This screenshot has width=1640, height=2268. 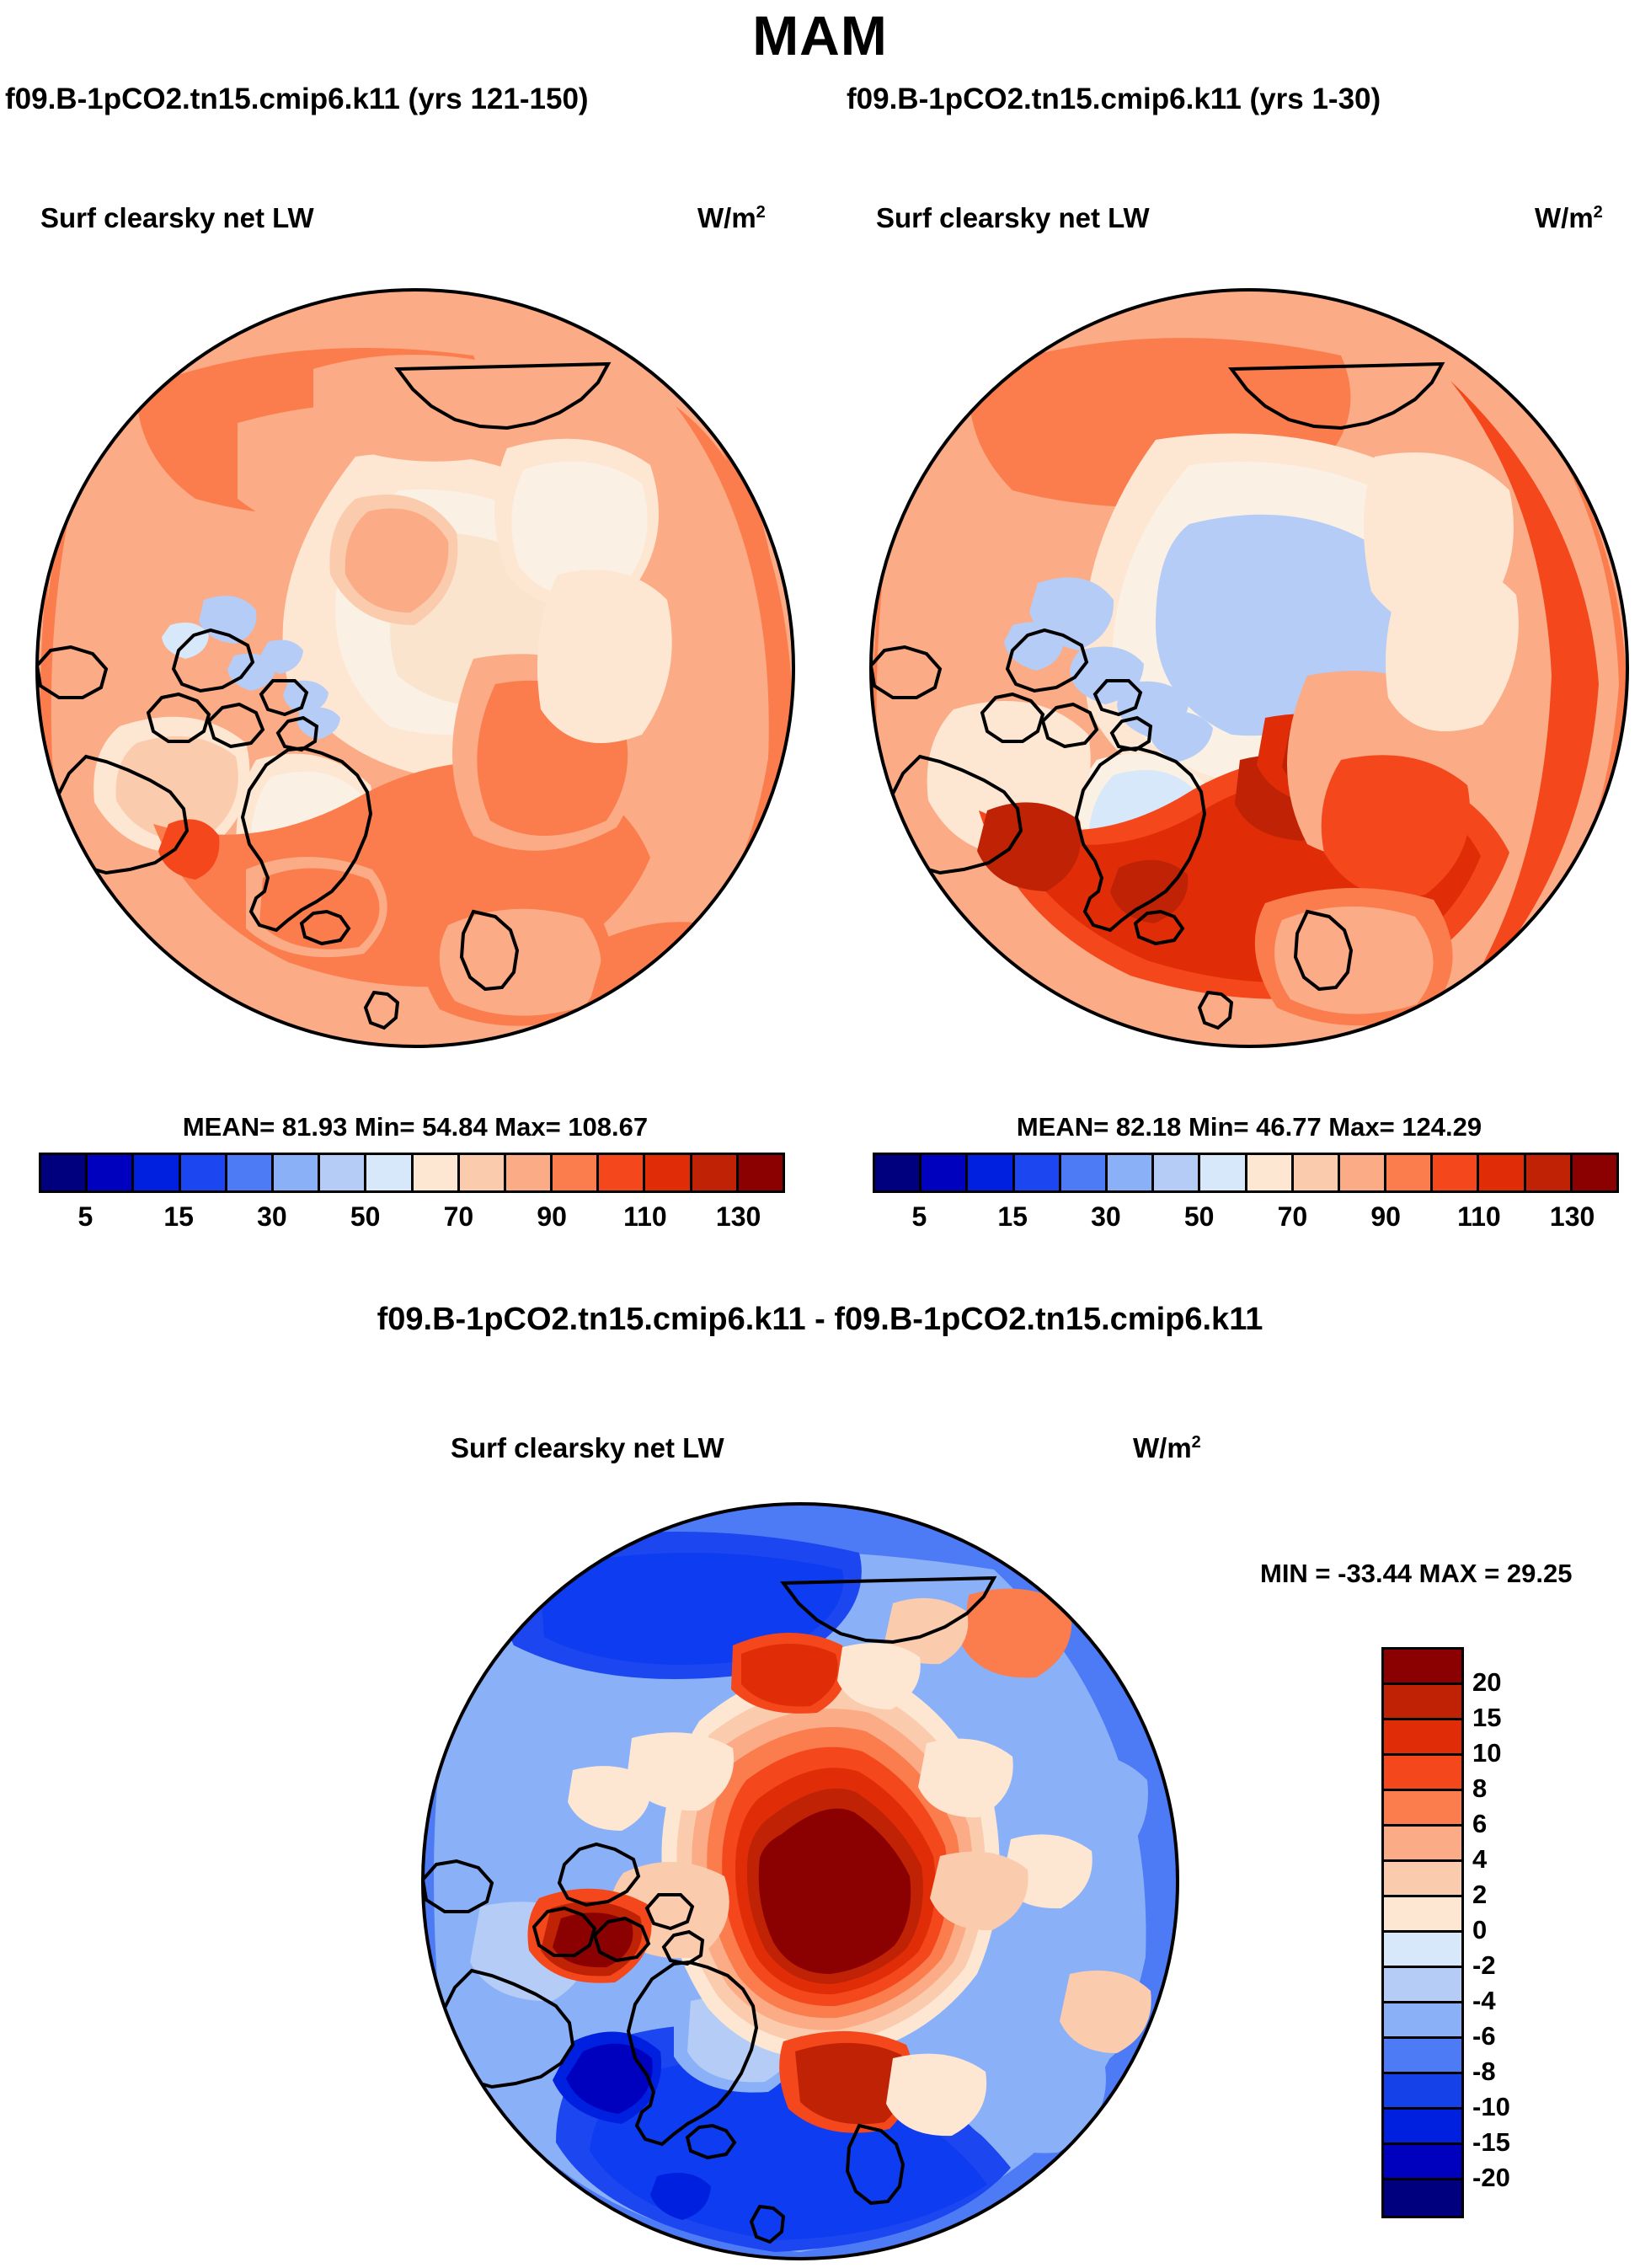 I want to click on colorbar-tick-label: -4, so click(x=1484, y=2000).